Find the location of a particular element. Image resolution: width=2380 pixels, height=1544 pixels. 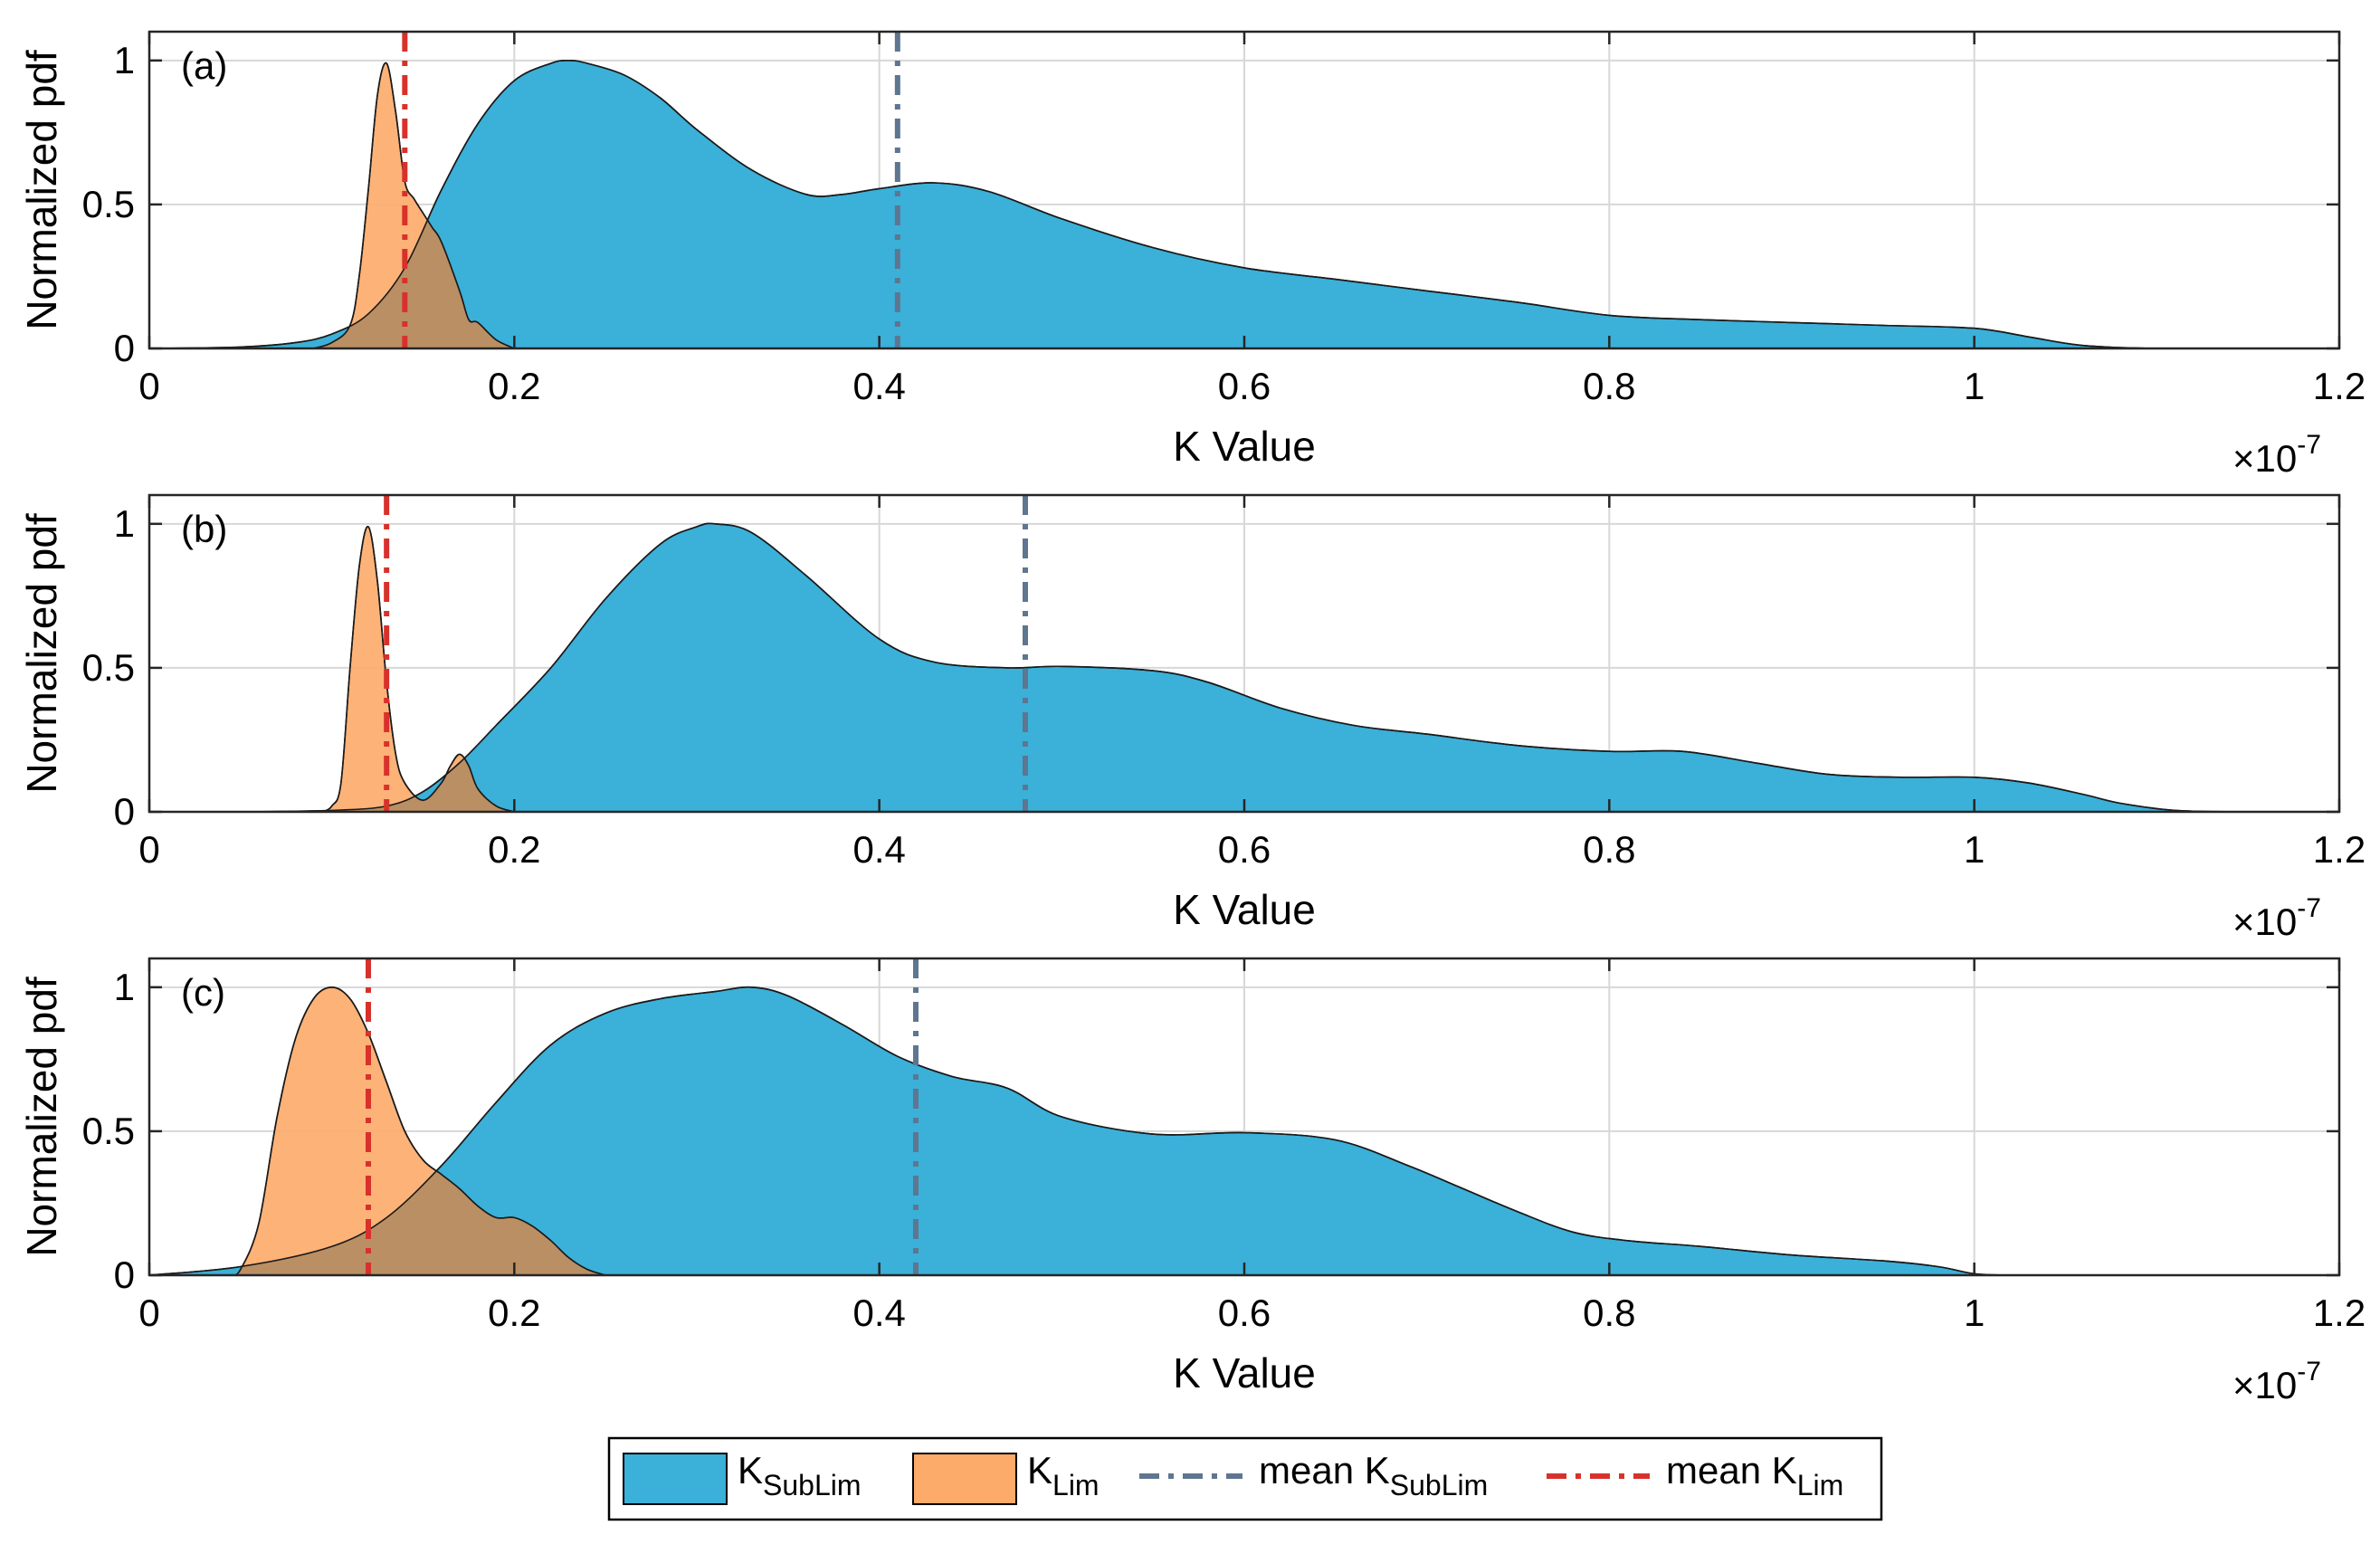

legend-label-lim: KLim is located at coordinates (1063, 1475).